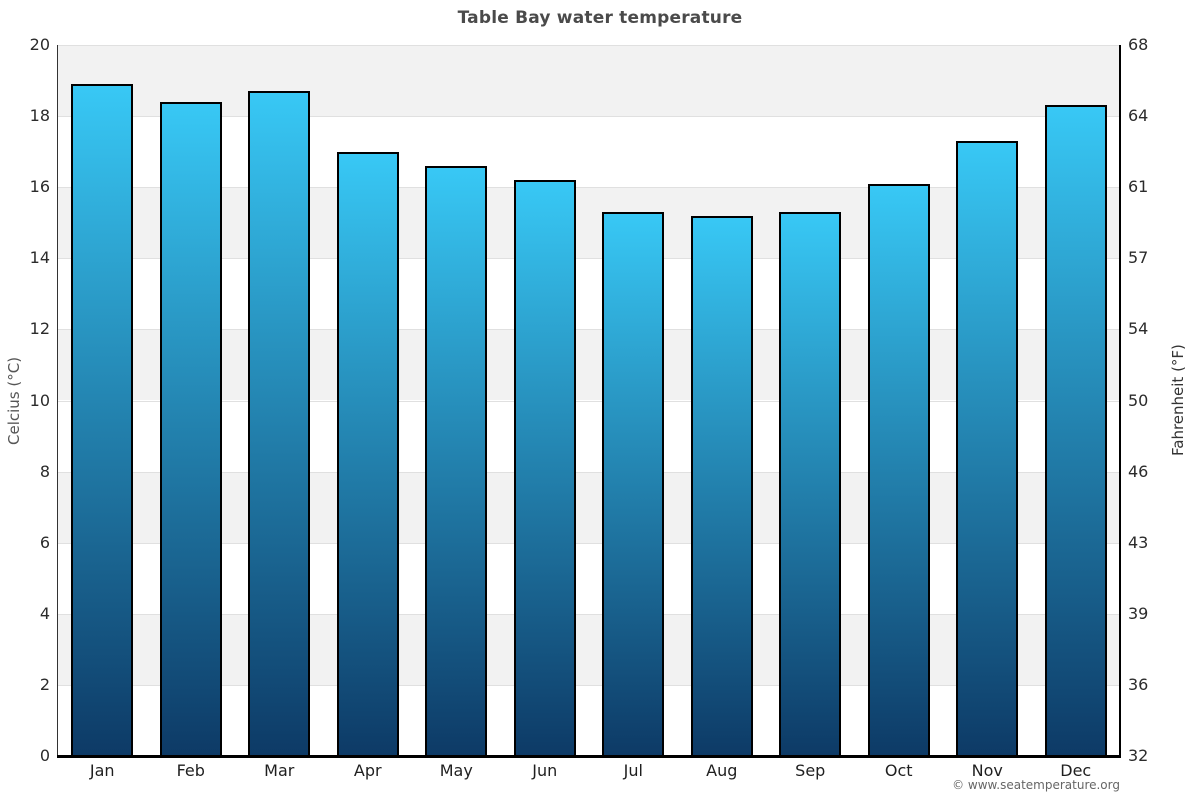 The image size is (1200, 800). I want to click on x-tick-oct: Oct, so click(898, 770).